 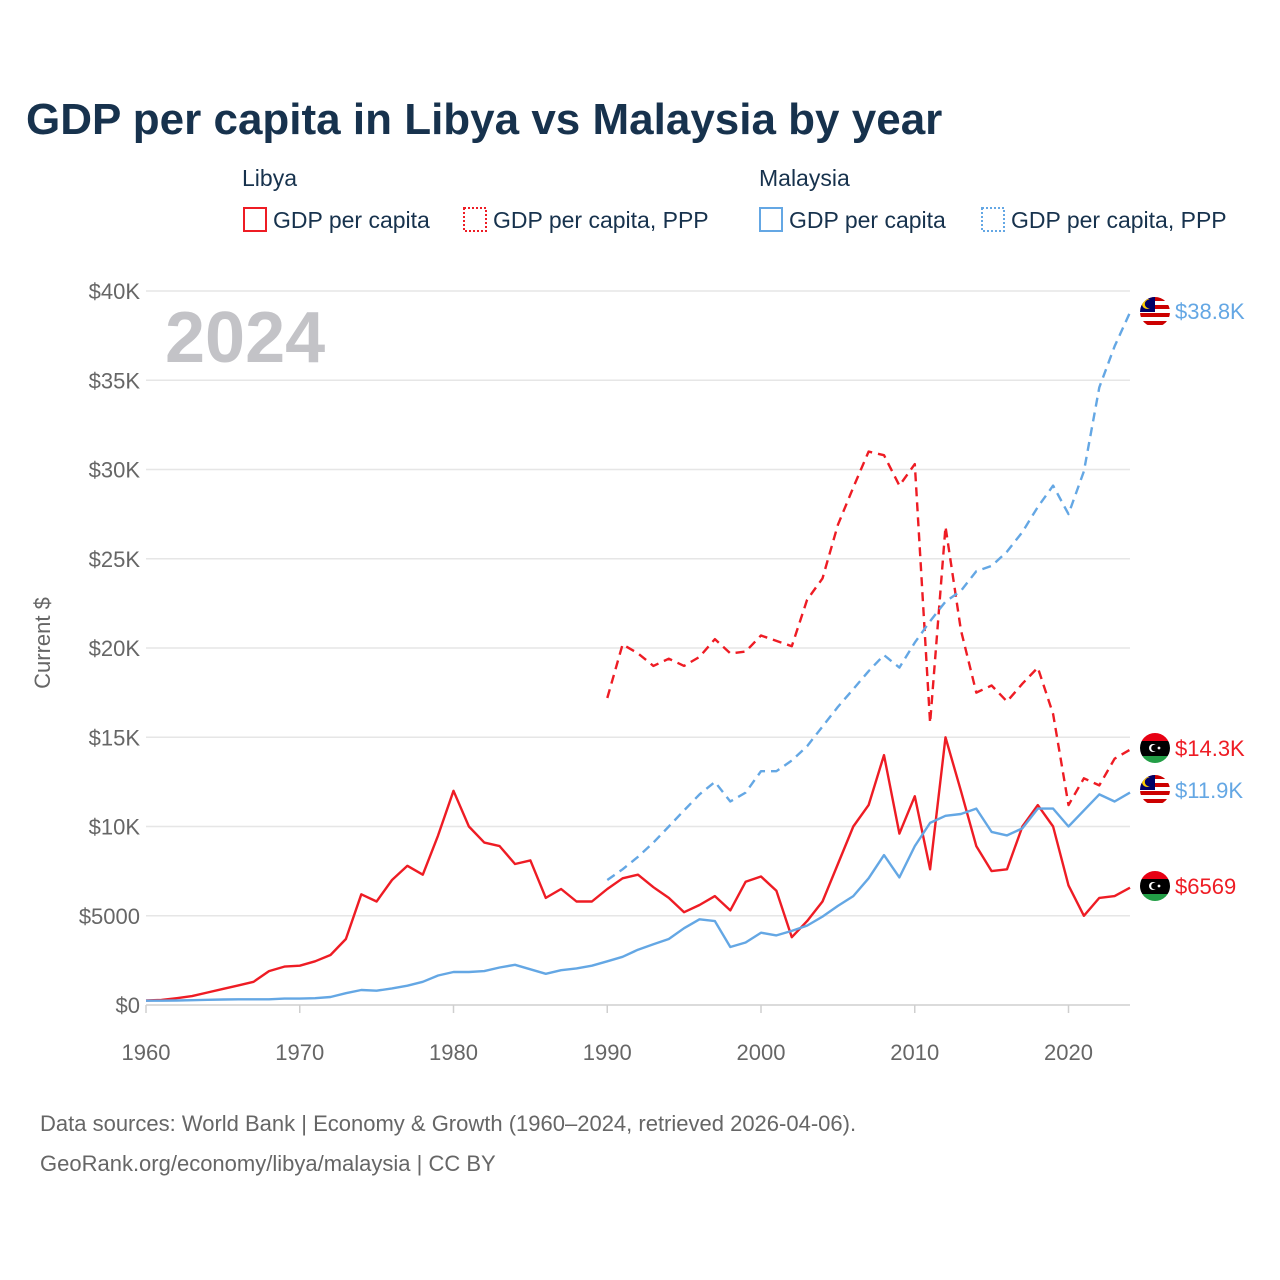 What do you see at coordinates (115, 737) in the screenshot?
I see `y-tick-label: $15K` at bounding box center [115, 737].